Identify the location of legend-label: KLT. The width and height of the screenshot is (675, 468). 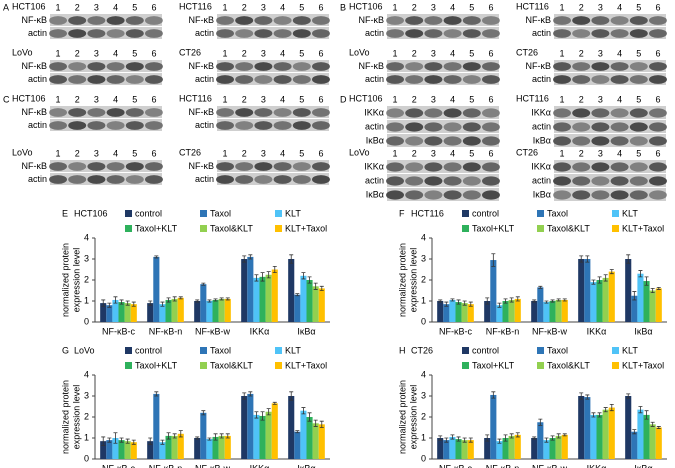
(630, 350).